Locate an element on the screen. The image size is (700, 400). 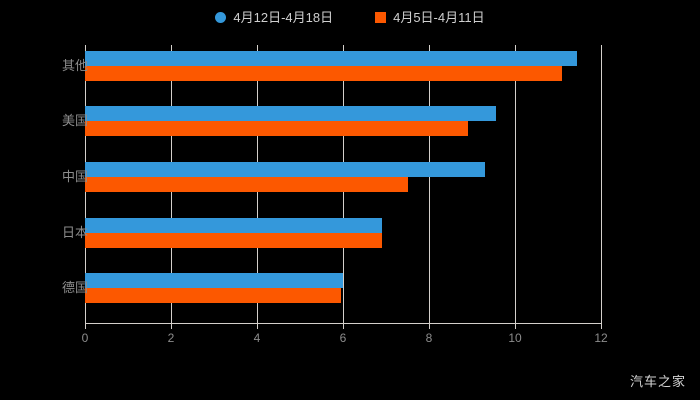
legend-circle-marker-icon is located at coordinates (221, 17).